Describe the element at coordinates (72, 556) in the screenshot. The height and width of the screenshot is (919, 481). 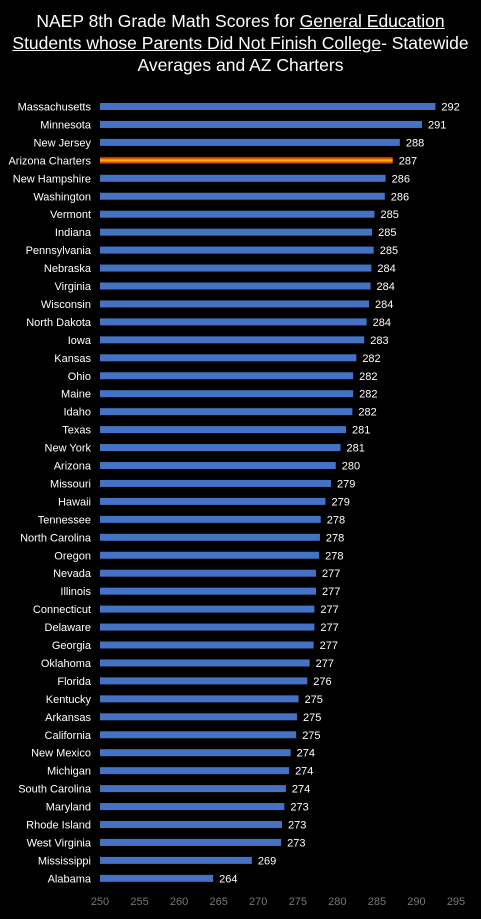
I see `category-label-oregon: Oregon` at that location.